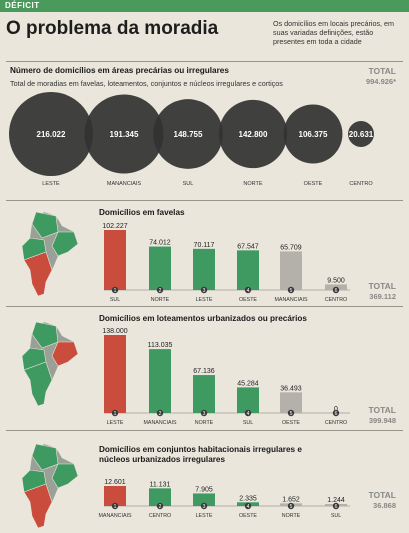 The height and width of the screenshot is (533, 409). I want to click on bar-value-label: 70.117, so click(204, 245).